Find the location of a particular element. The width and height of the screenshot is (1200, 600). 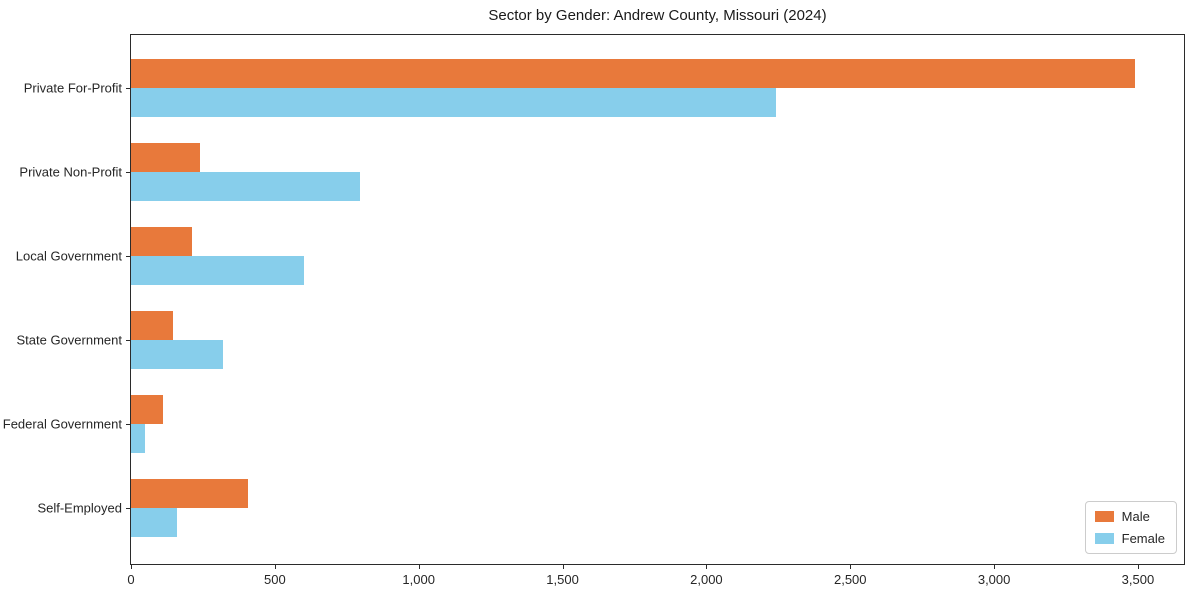

legend-swatch-male is located at coordinates (1104, 516).